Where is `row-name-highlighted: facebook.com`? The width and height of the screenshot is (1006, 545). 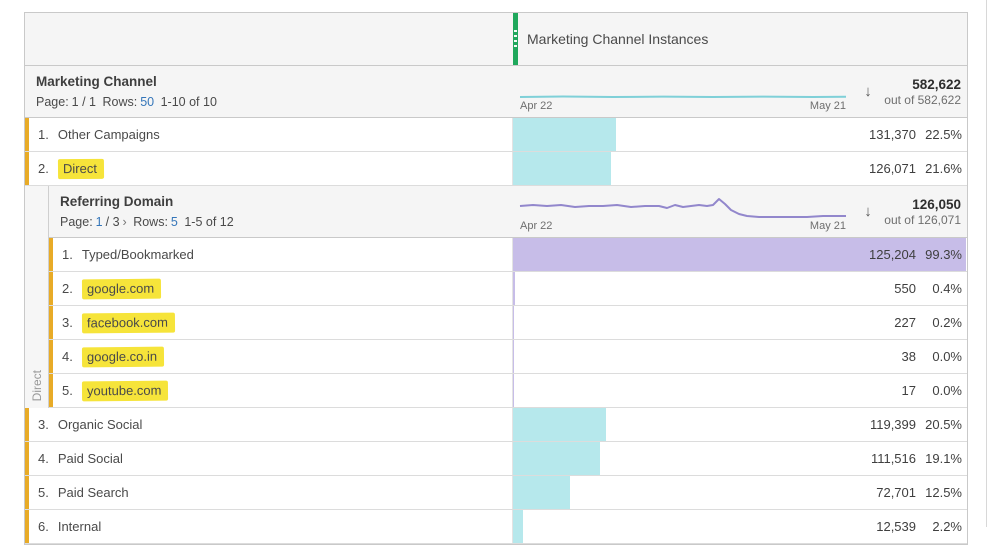 row-name-highlighted: facebook.com is located at coordinates (128, 322).